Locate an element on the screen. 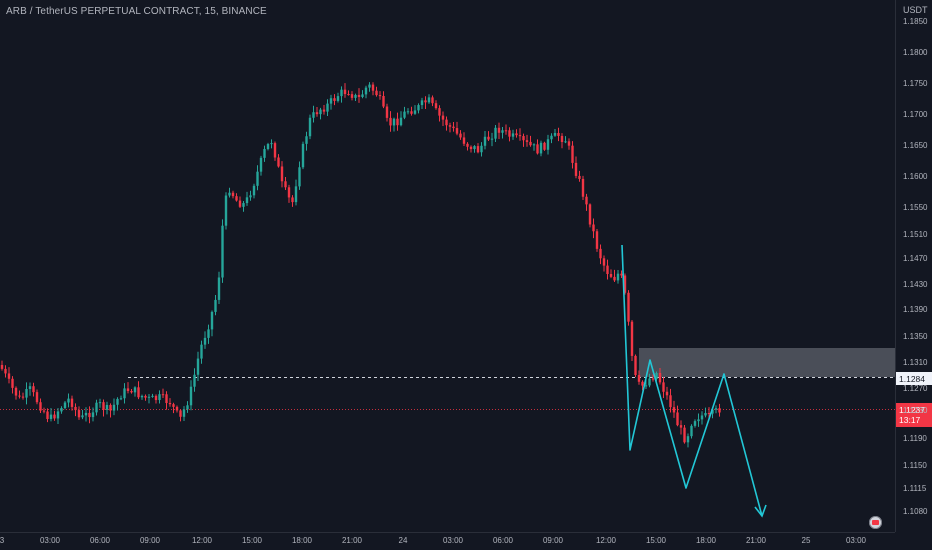 The image size is (932, 550). price-tick: 1.1510 is located at coordinates (915, 234).